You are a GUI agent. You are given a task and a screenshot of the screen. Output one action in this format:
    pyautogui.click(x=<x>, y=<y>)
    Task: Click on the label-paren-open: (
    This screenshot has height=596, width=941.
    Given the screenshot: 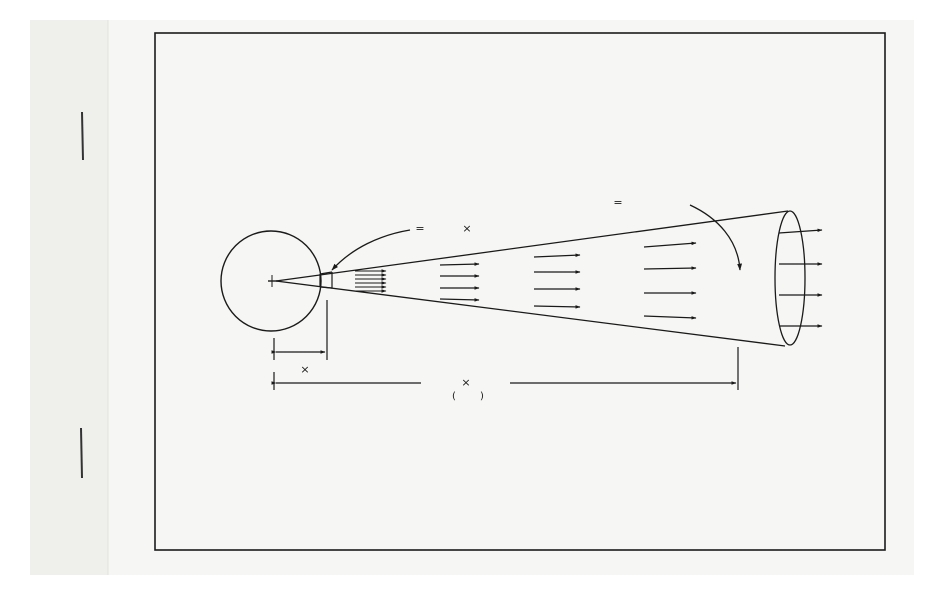 What is the action you would take?
    pyautogui.click(x=454, y=396)
    